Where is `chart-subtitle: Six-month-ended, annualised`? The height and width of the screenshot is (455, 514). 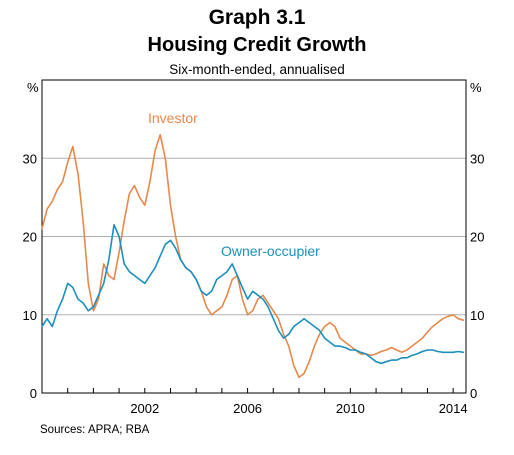
chart-subtitle: Six-month-ended, annualised is located at coordinates (257, 69).